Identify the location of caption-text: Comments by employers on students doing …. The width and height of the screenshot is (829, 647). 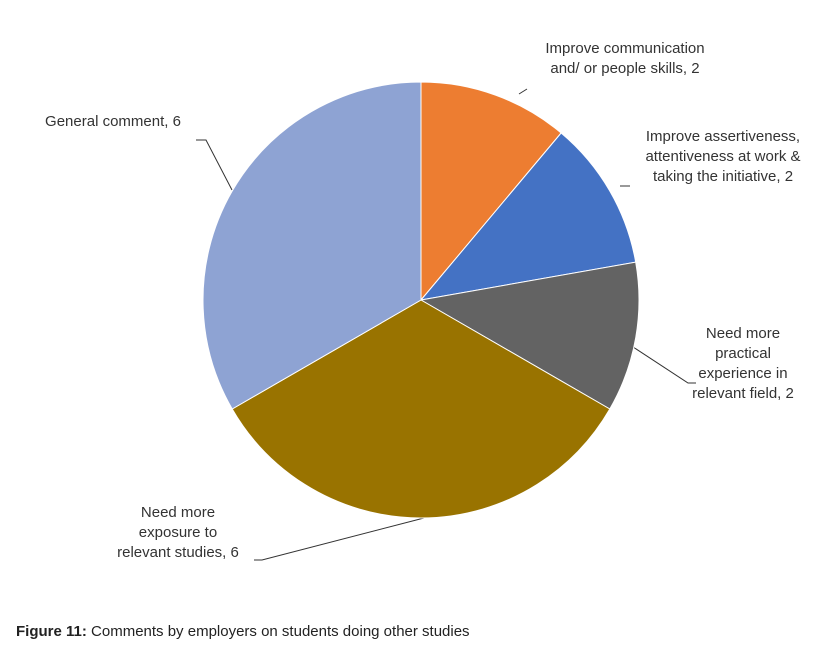
(280, 631).